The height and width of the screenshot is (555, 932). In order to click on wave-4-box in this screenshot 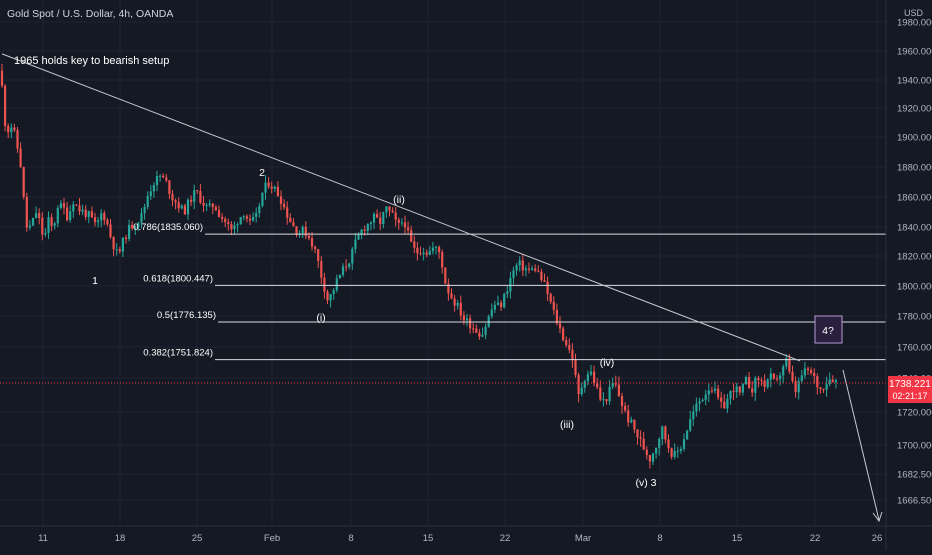, I will do `click(828, 329)`.